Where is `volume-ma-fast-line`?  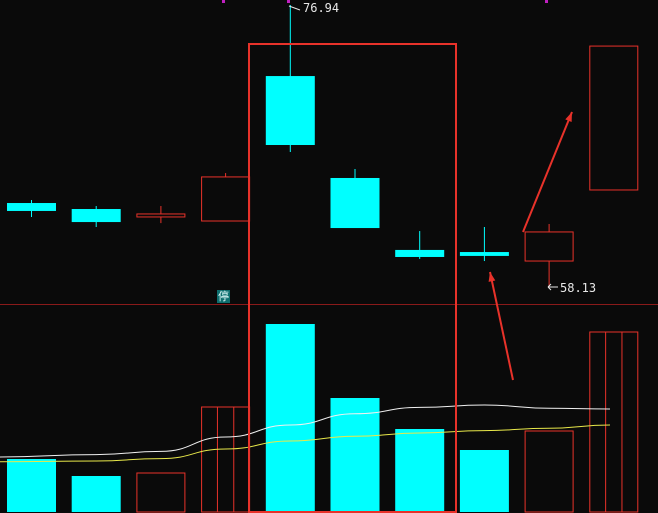 volume-ma-fast-line is located at coordinates (305, 431).